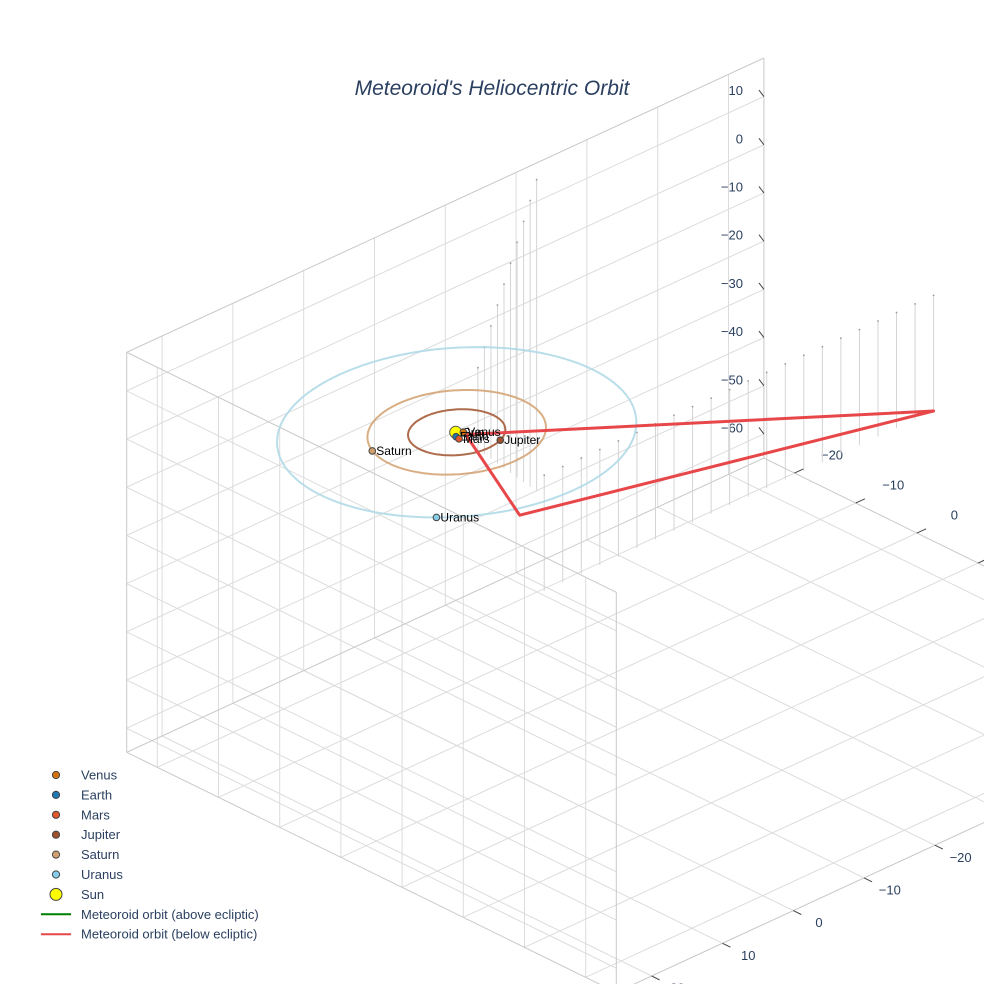 This screenshot has width=984, height=989. Describe the element at coordinates (748, 955) in the screenshot. I see `y-tick-label: 10` at that location.